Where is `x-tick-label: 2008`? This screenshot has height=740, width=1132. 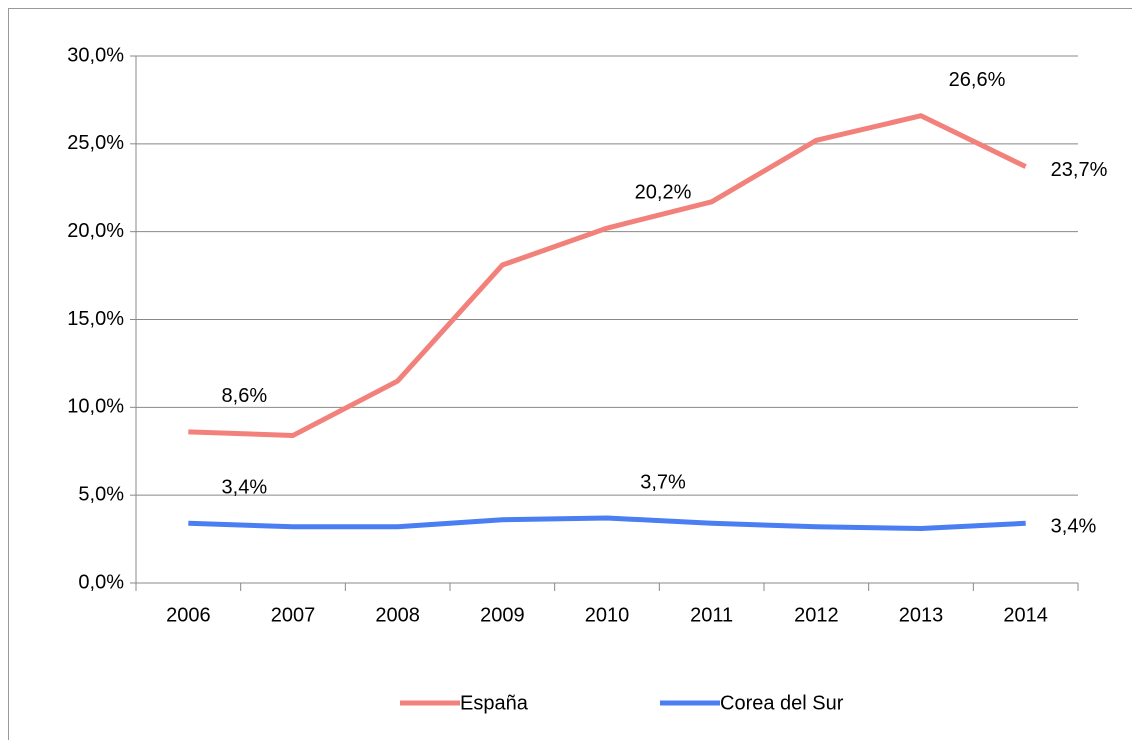 x-tick-label: 2008 is located at coordinates (397, 615).